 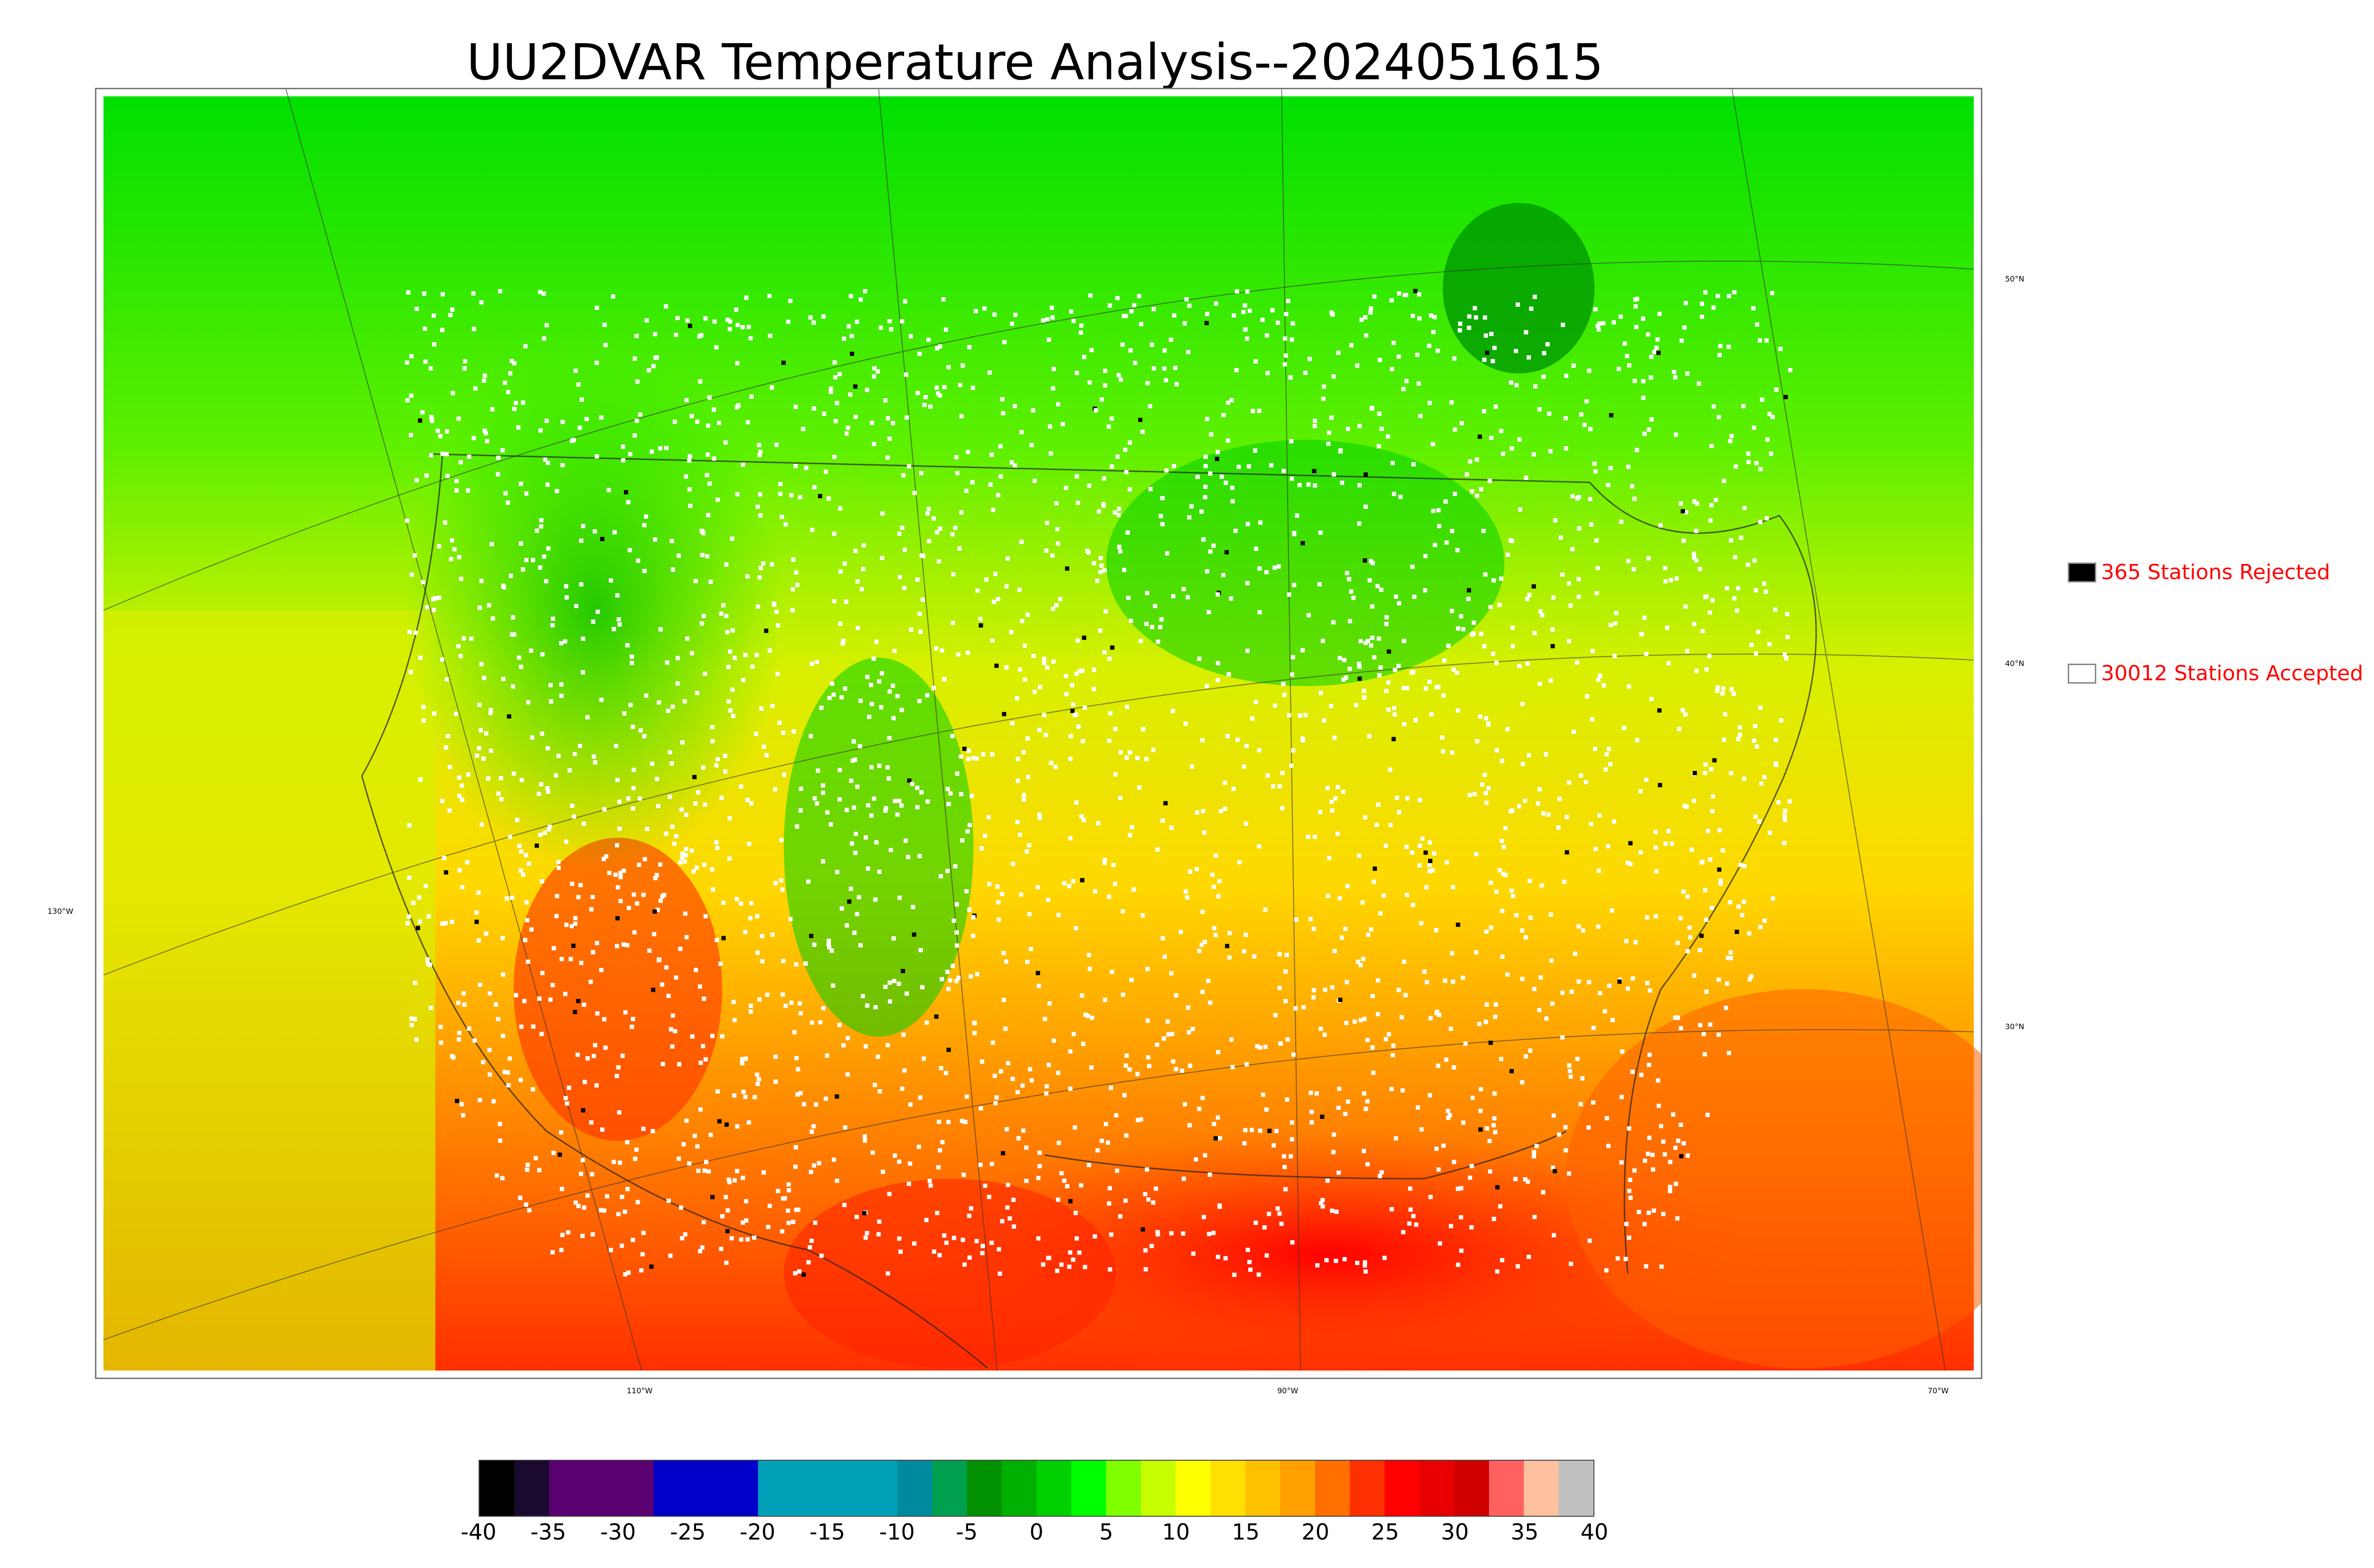 I want to click on colorbar-segment, so click(x=880, y=1489).